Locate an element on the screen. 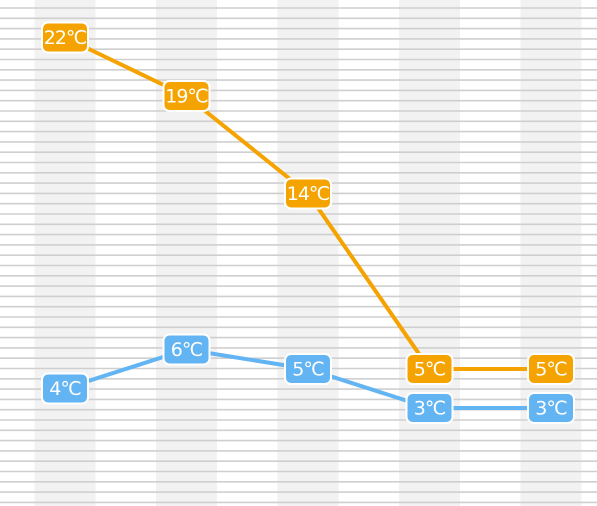  data-label-text: 6℃ is located at coordinates (187, 350).